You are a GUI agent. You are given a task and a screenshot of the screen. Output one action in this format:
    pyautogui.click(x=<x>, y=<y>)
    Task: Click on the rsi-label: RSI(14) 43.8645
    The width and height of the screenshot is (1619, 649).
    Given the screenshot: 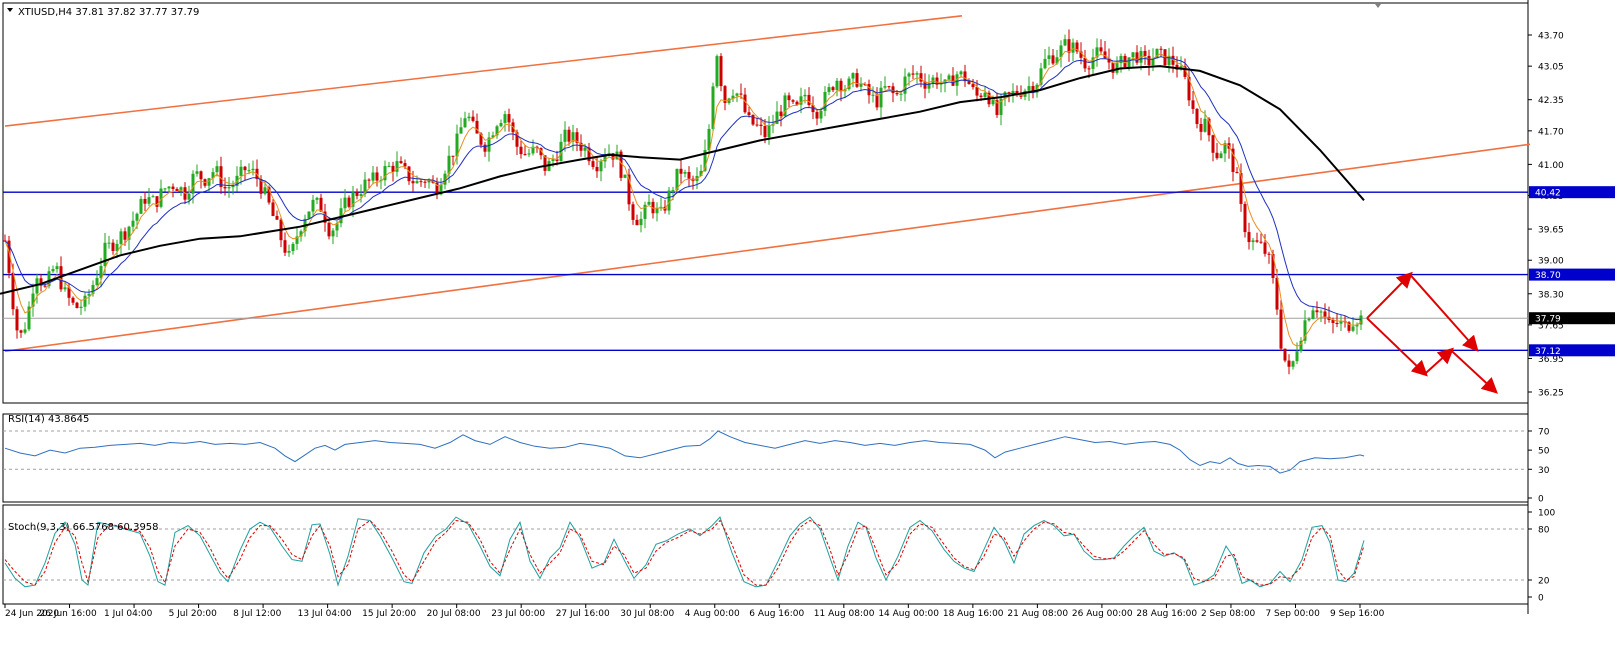 What is the action you would take?
    pyautogui.click(x=48, y=419)
    